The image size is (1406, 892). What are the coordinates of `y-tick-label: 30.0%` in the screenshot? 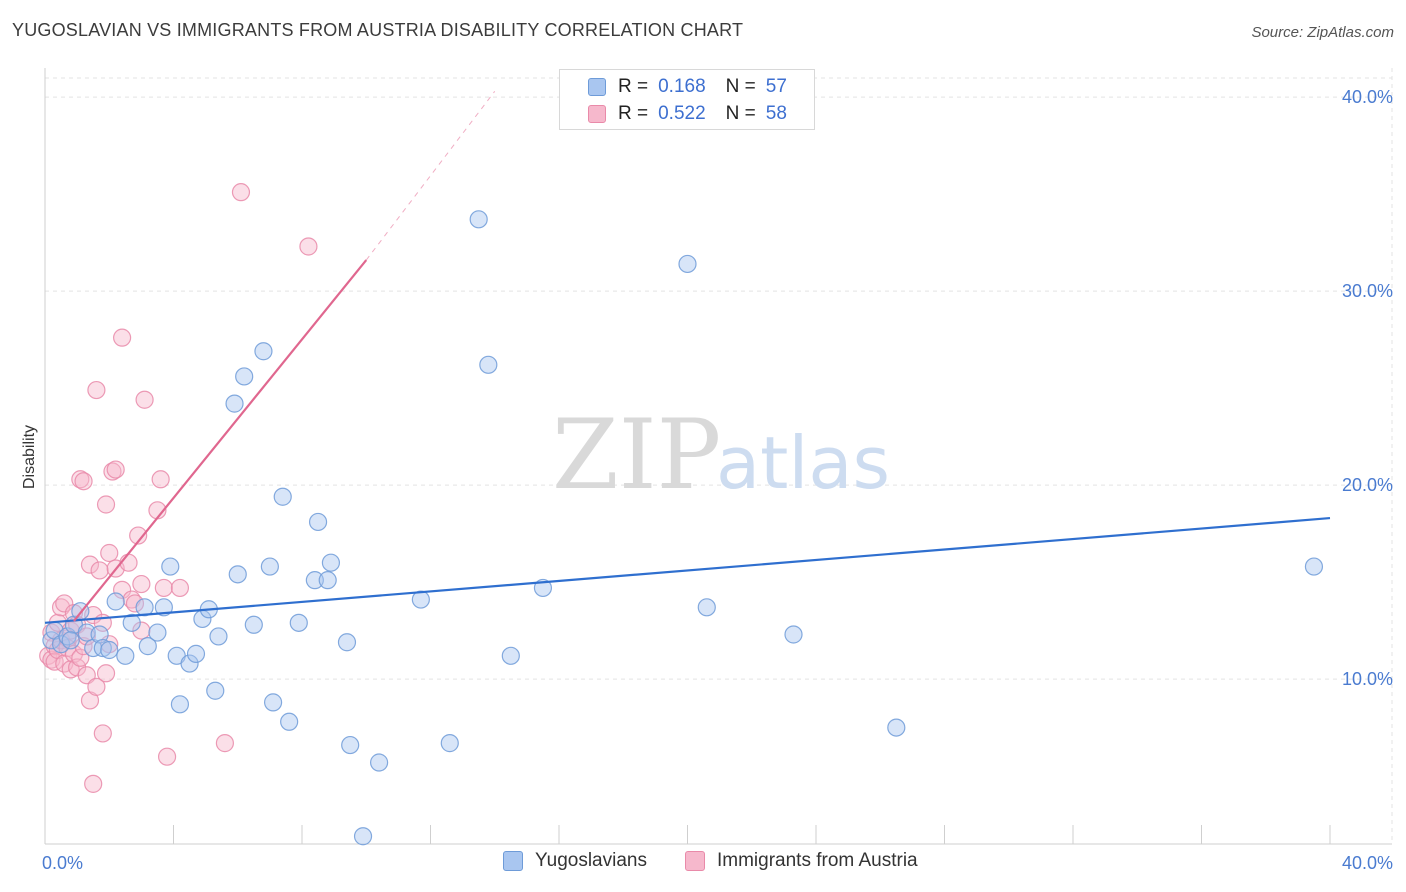 It's located at (1367, 291).